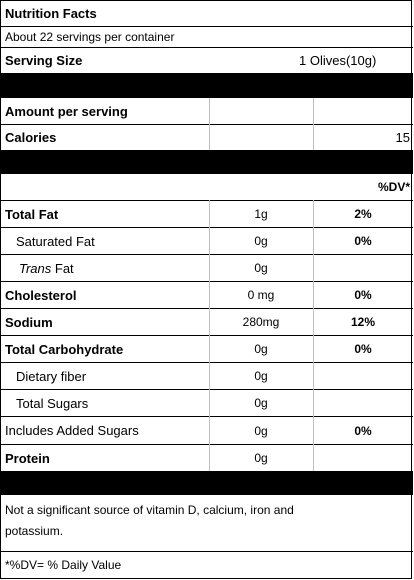 Image resolution: width=414 pixels, height=580 pixels. What do you see at coordinates (402, 137) in the screenshot?
I see `calories-value: 15` at bounding box center [402, 137].